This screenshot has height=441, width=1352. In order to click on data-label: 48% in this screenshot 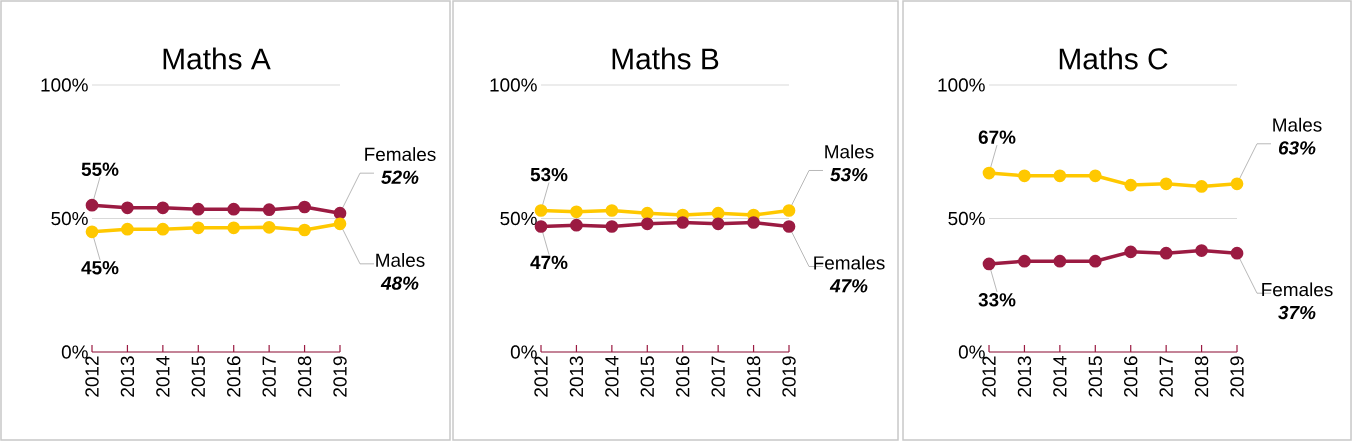, I will do `click(399, 283)`.